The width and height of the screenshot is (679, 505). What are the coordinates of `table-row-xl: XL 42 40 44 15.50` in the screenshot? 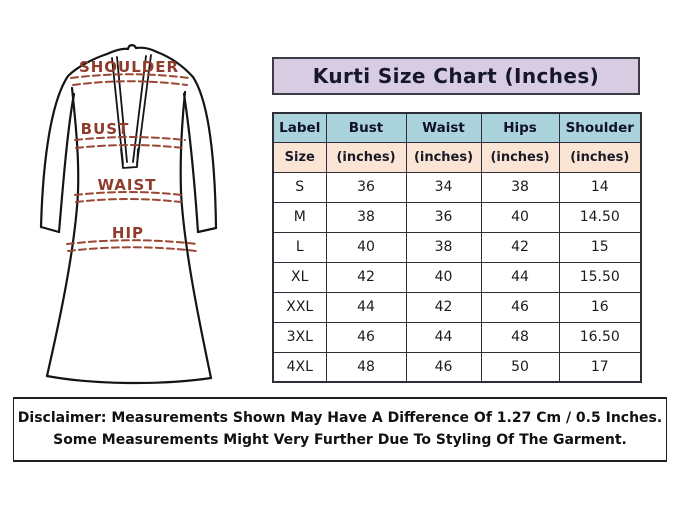 It's located at (457, 277).